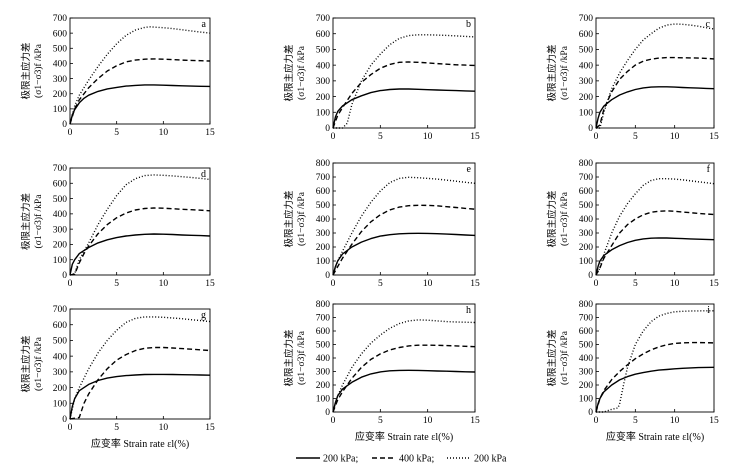 Image resolution: width=747 pixels, height=472 pixels. I want to click on legend-label-solid: 200 kPa;, so click(341, 459).